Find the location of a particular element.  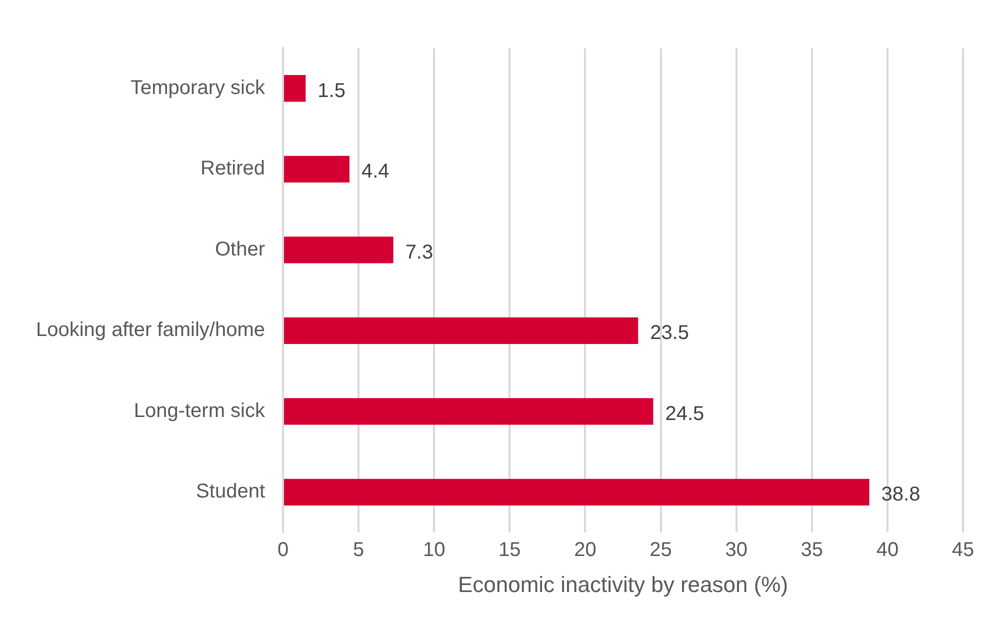

x-tick-label: 5 is located at coordinates (358, 550).